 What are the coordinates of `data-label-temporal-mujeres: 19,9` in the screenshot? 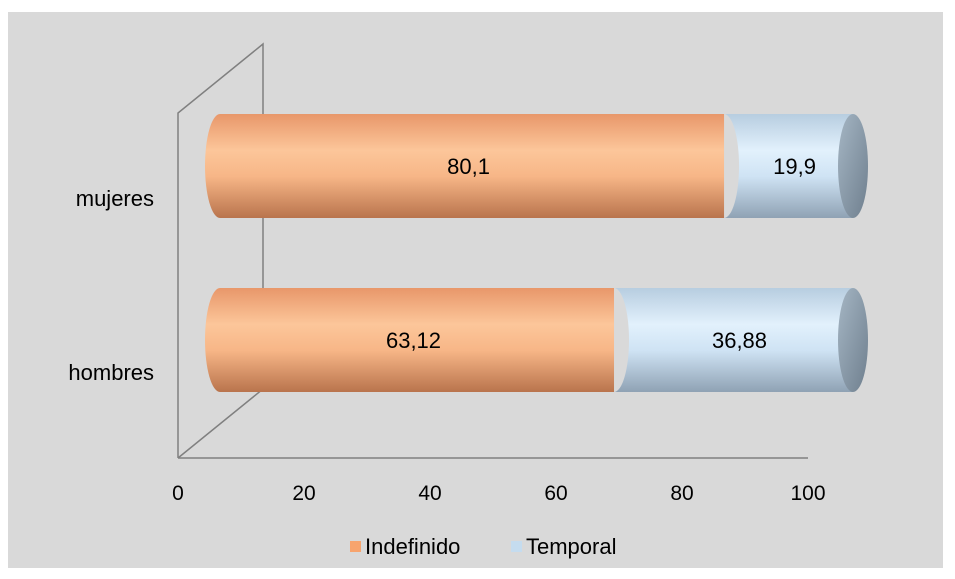 It's located at (794, 166).